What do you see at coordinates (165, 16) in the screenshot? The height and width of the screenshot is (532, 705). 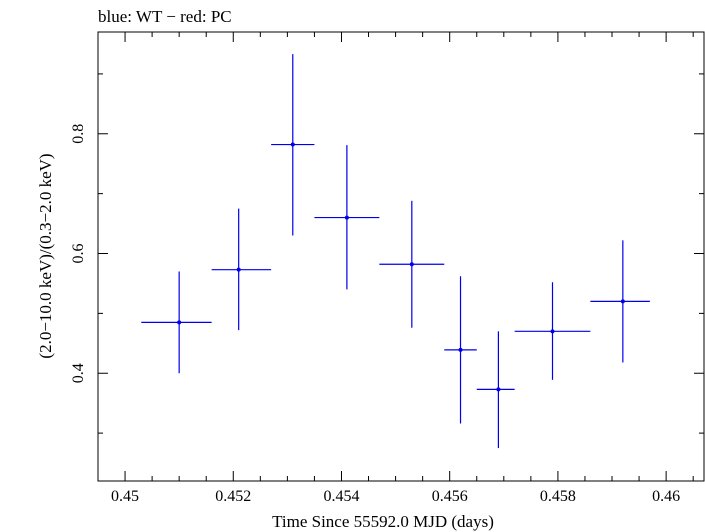 I see `chart-title: blue: WT − red: PC` at bounding box center [165, 16].